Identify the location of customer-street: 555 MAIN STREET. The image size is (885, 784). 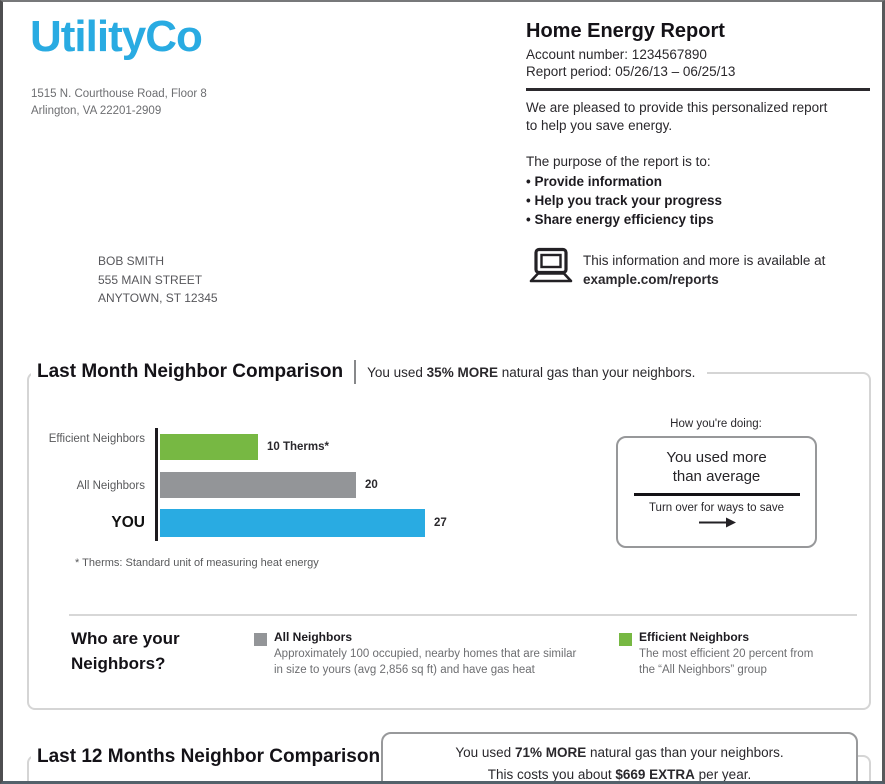
(150, 279).